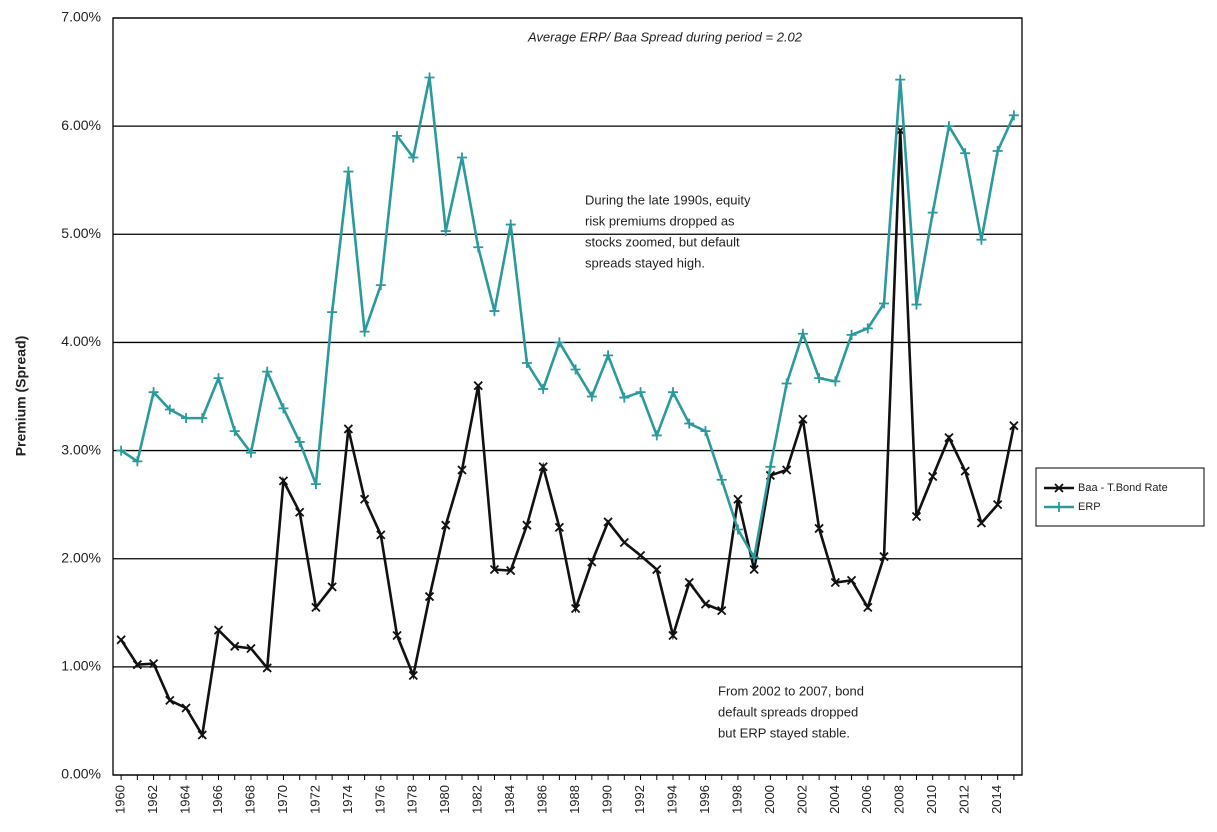 This screenshot has width=1217, height=832. I want to click on annotation: spreads stayed high., so click(645, 262).